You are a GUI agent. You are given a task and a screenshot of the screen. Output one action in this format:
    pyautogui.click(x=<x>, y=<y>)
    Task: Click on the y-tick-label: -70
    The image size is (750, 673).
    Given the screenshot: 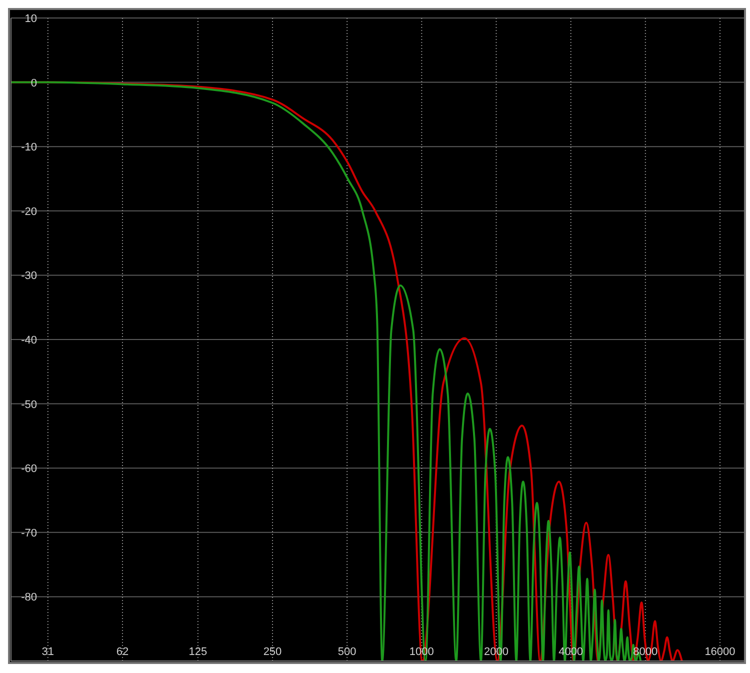 What is the action you would take?
    pyautogui.click(x=29, y=533)
    